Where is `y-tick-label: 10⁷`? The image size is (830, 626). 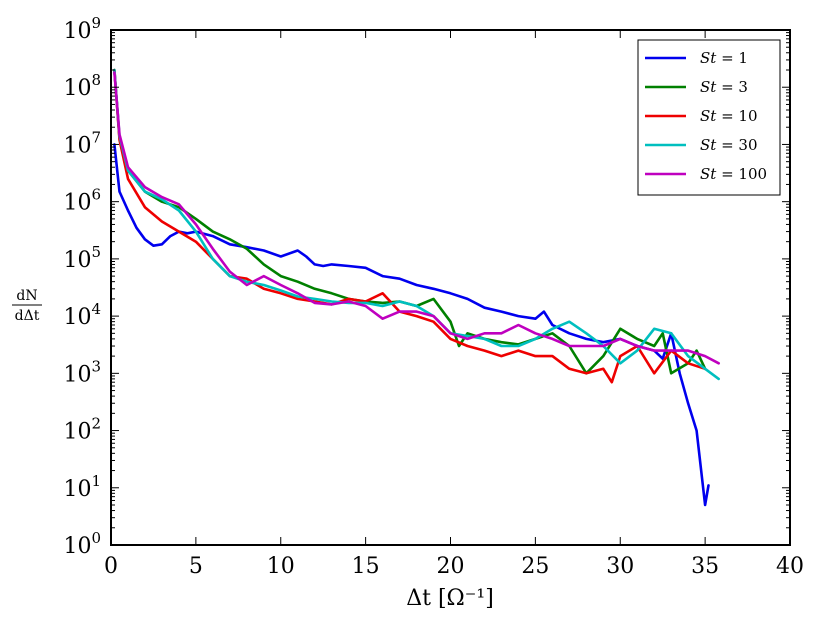 y-tick-label: 10⁷ is located at coordinates (82, 143).